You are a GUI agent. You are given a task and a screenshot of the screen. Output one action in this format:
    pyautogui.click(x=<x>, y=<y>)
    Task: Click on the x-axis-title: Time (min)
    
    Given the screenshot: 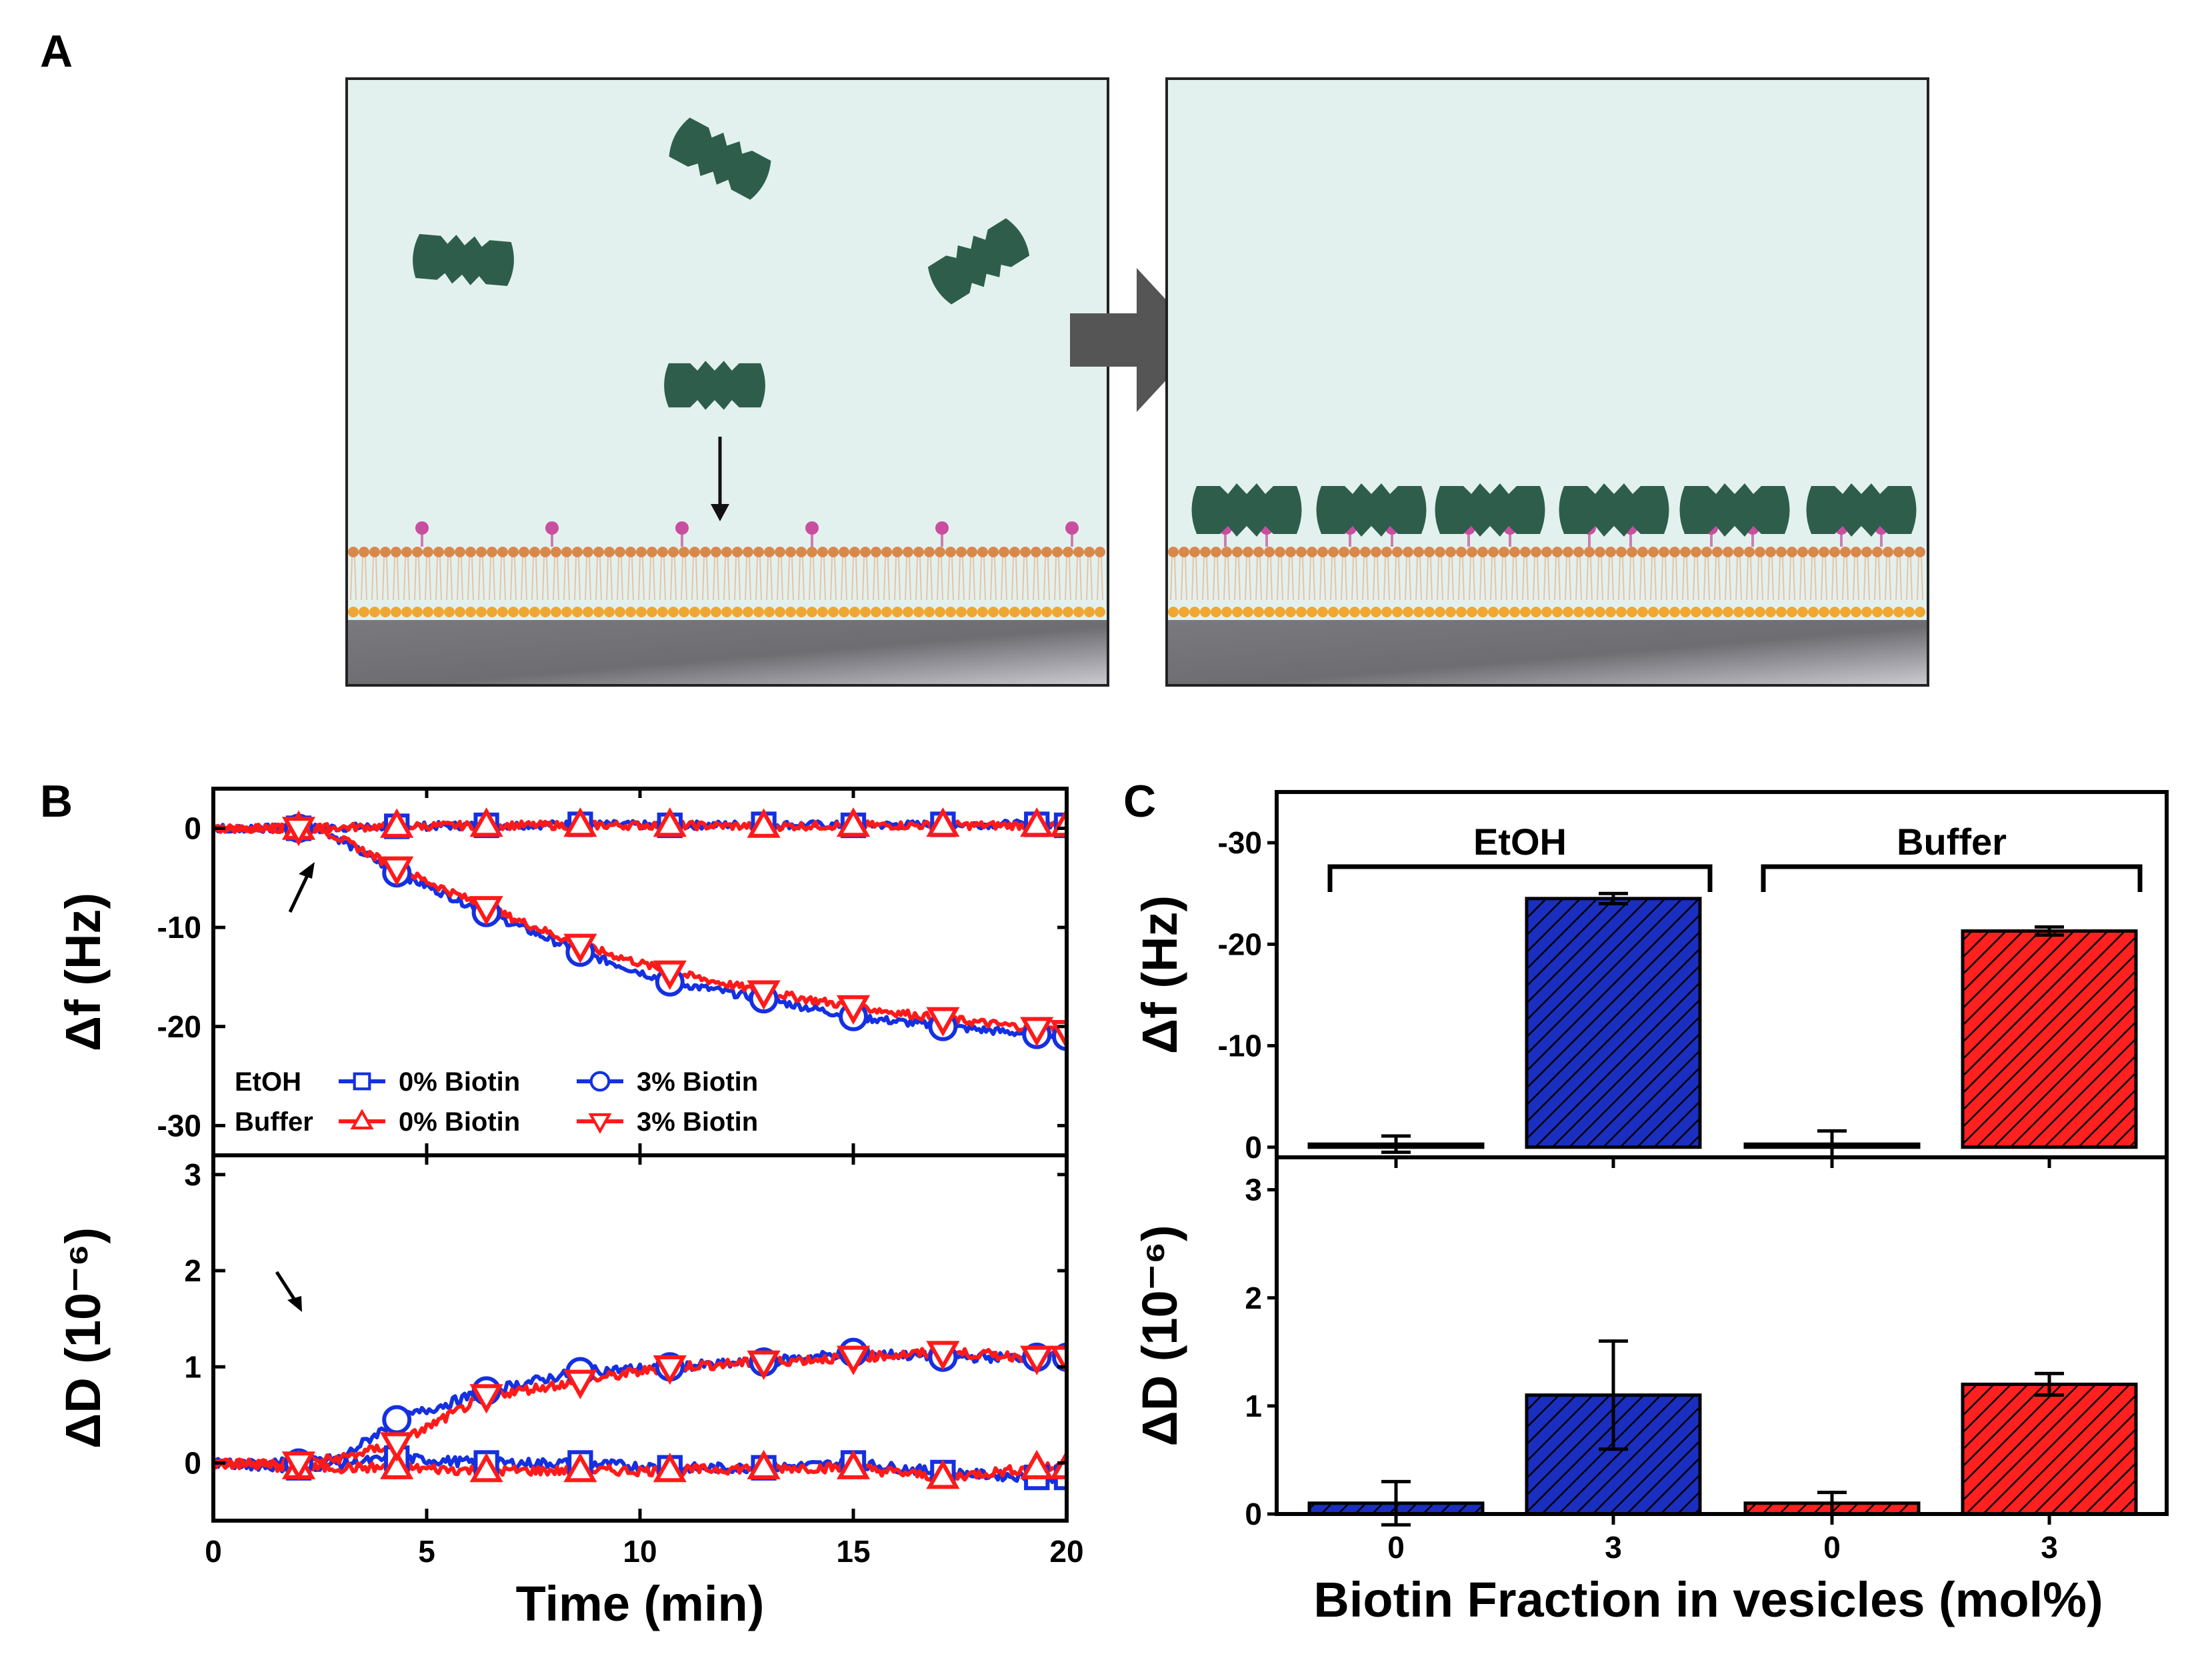 What is the action you would take?
    pyautogui.click(x=640, y=1603)
    